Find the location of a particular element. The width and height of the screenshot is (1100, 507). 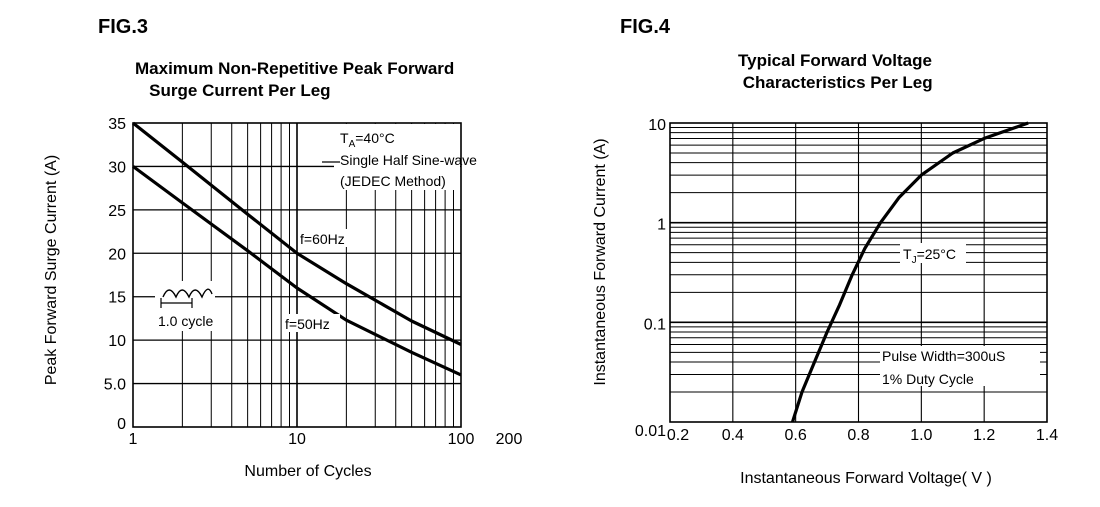

fig4-y-tick-label: 10 is located at coordinates (657, 125).